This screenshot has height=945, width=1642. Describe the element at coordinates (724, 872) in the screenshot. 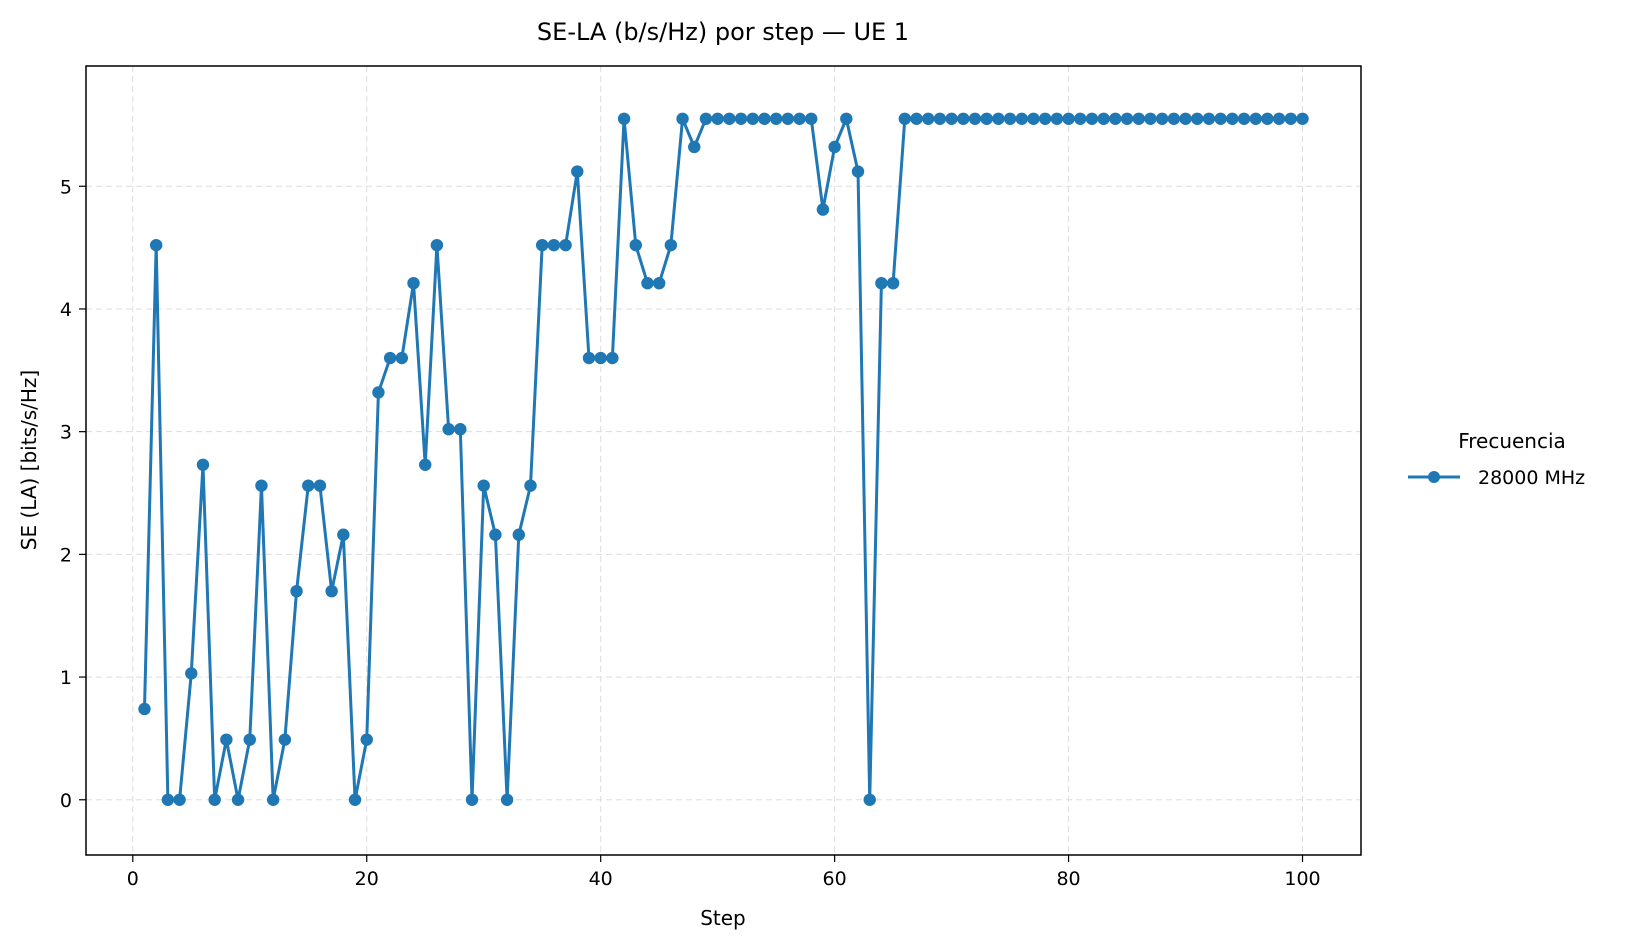

I see `x-axis: 0 20 40 60 80 100` at that location.